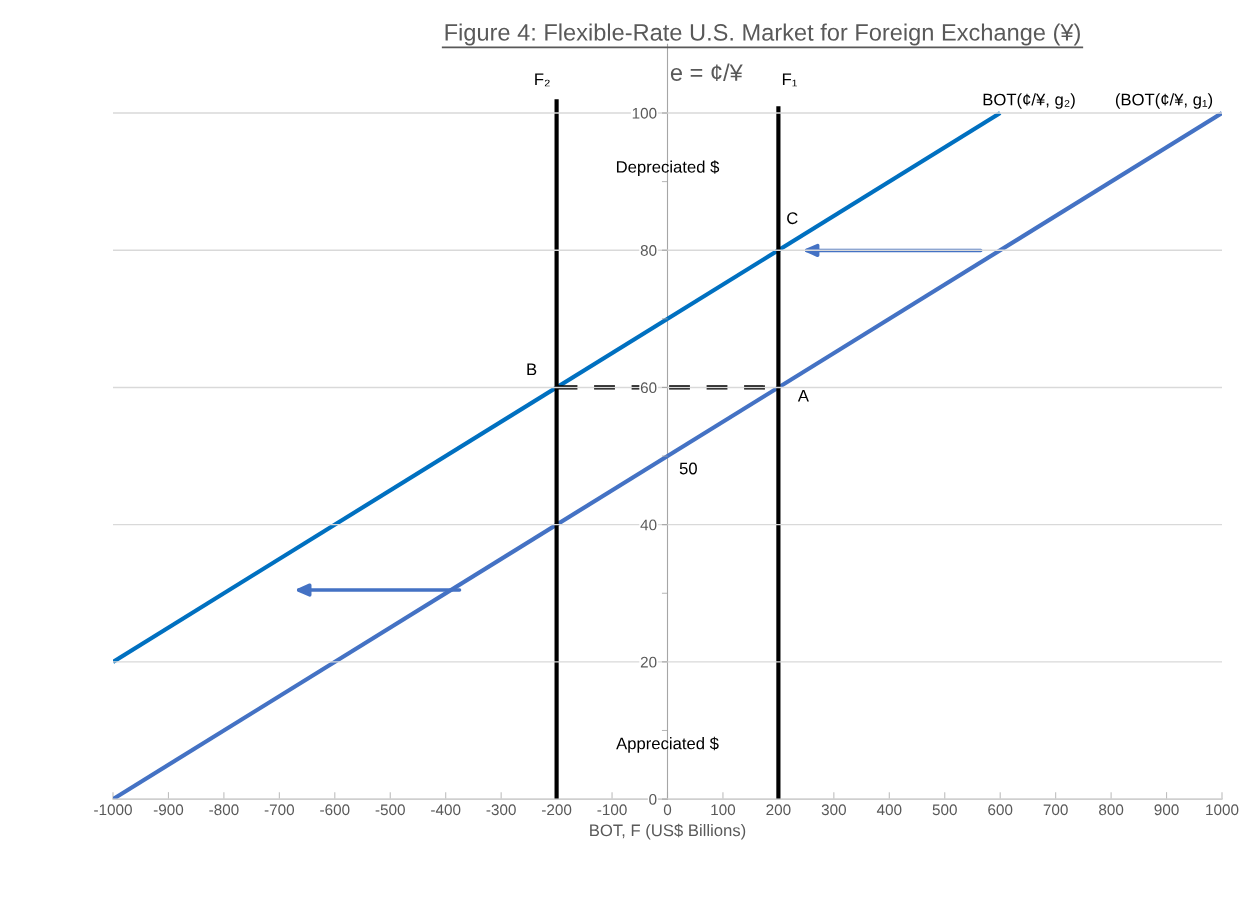  Describe the element at coordinates (279, 810) in the screenshot. I see `x-tick-label: -700` at that location.